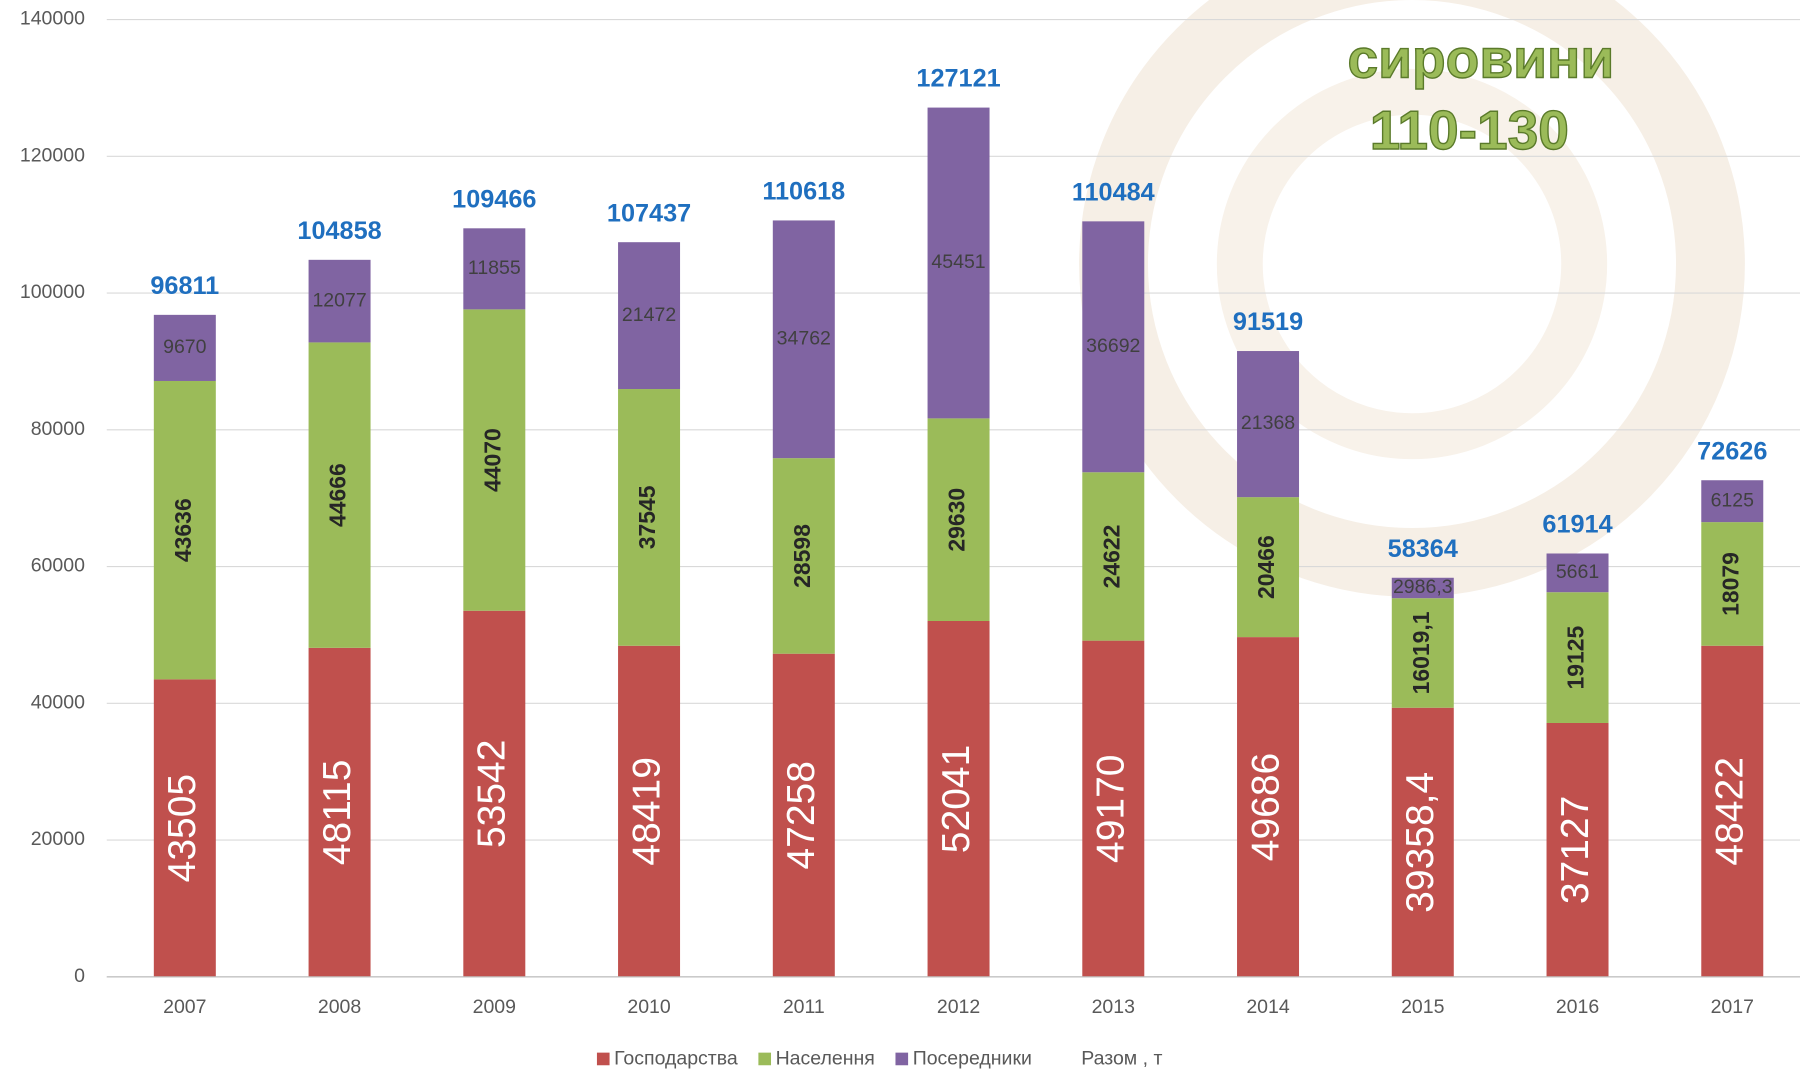  Describe the element at coordinates (1113, 1007) in the screenshot. I see `x-tick-label: 2013` at that location.